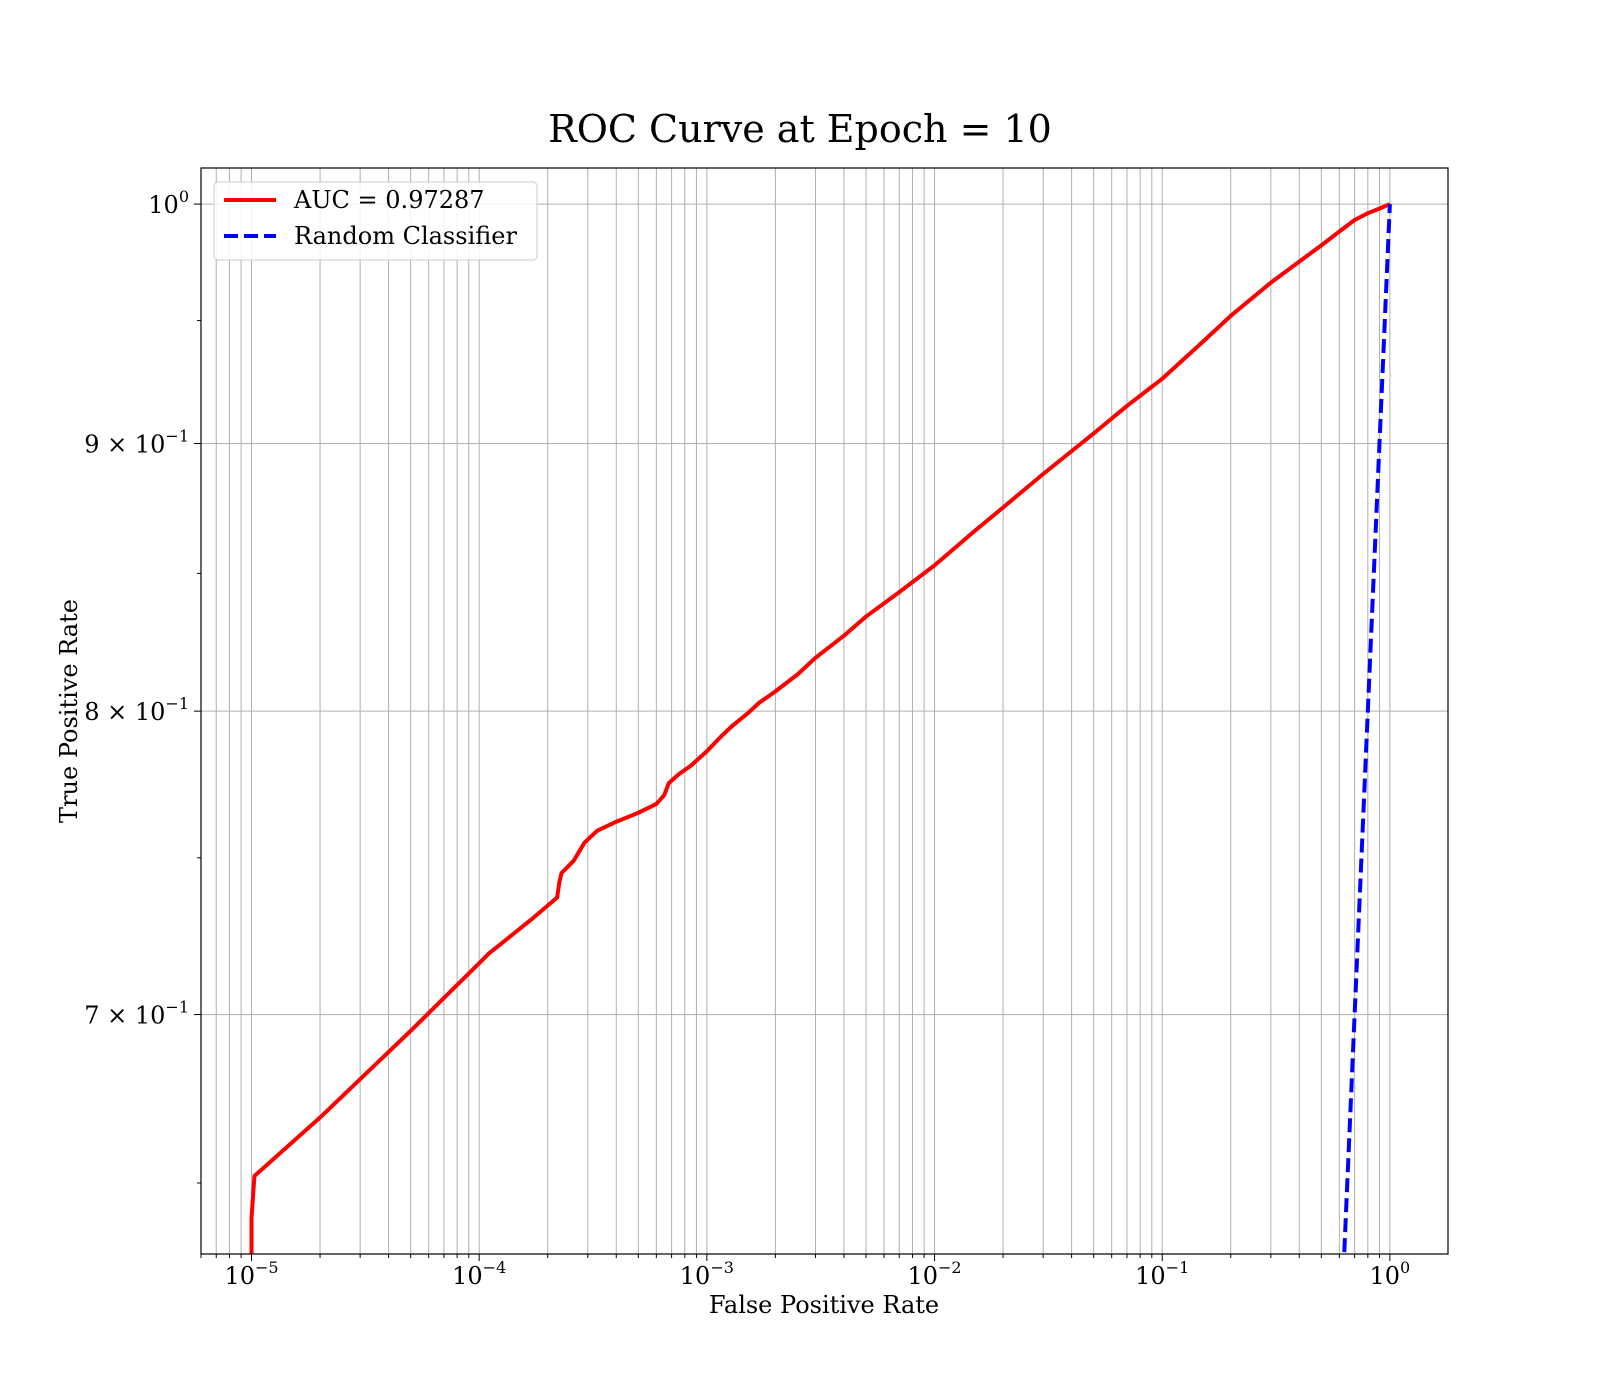  I want to click on y-tick-label: 8 × 10⁻¹, so click(136, 710).